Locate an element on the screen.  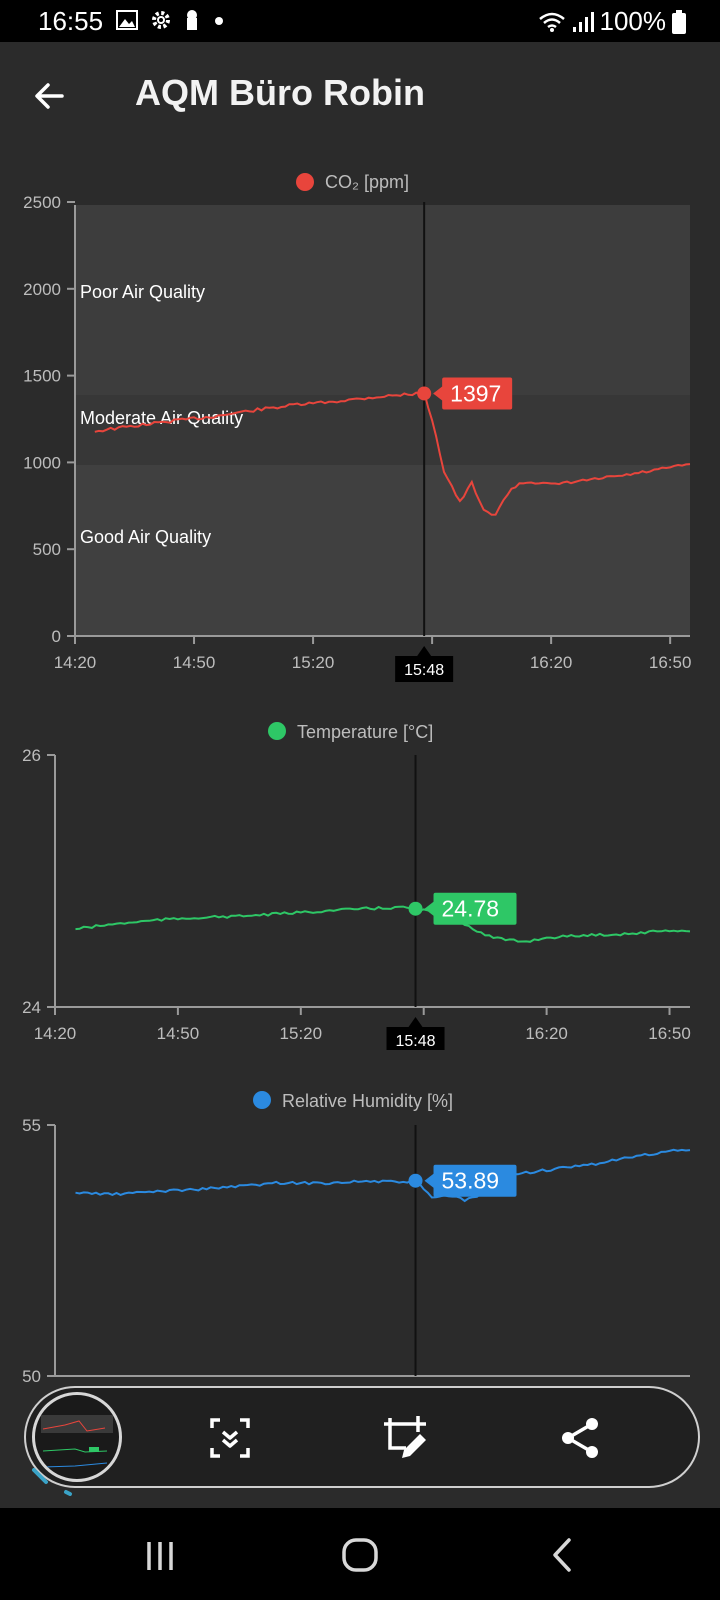
co2-cursor-time: 15:48 is located at coordinates (424, 664).